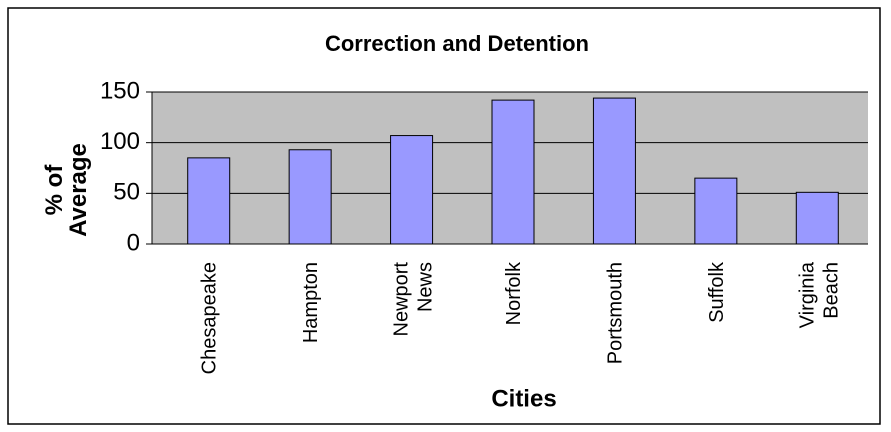  What do you see at coordinates (414, 299) in the screenshot?
I see `x-tick-label: Newport News` at bounding box center [414, 299].